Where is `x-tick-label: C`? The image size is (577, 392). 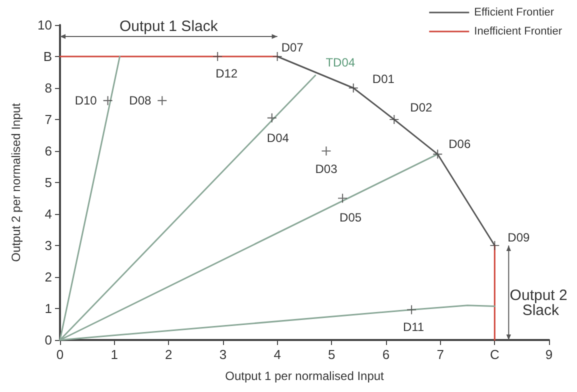 x-tick-label: C is located at coordinates (495, 354).